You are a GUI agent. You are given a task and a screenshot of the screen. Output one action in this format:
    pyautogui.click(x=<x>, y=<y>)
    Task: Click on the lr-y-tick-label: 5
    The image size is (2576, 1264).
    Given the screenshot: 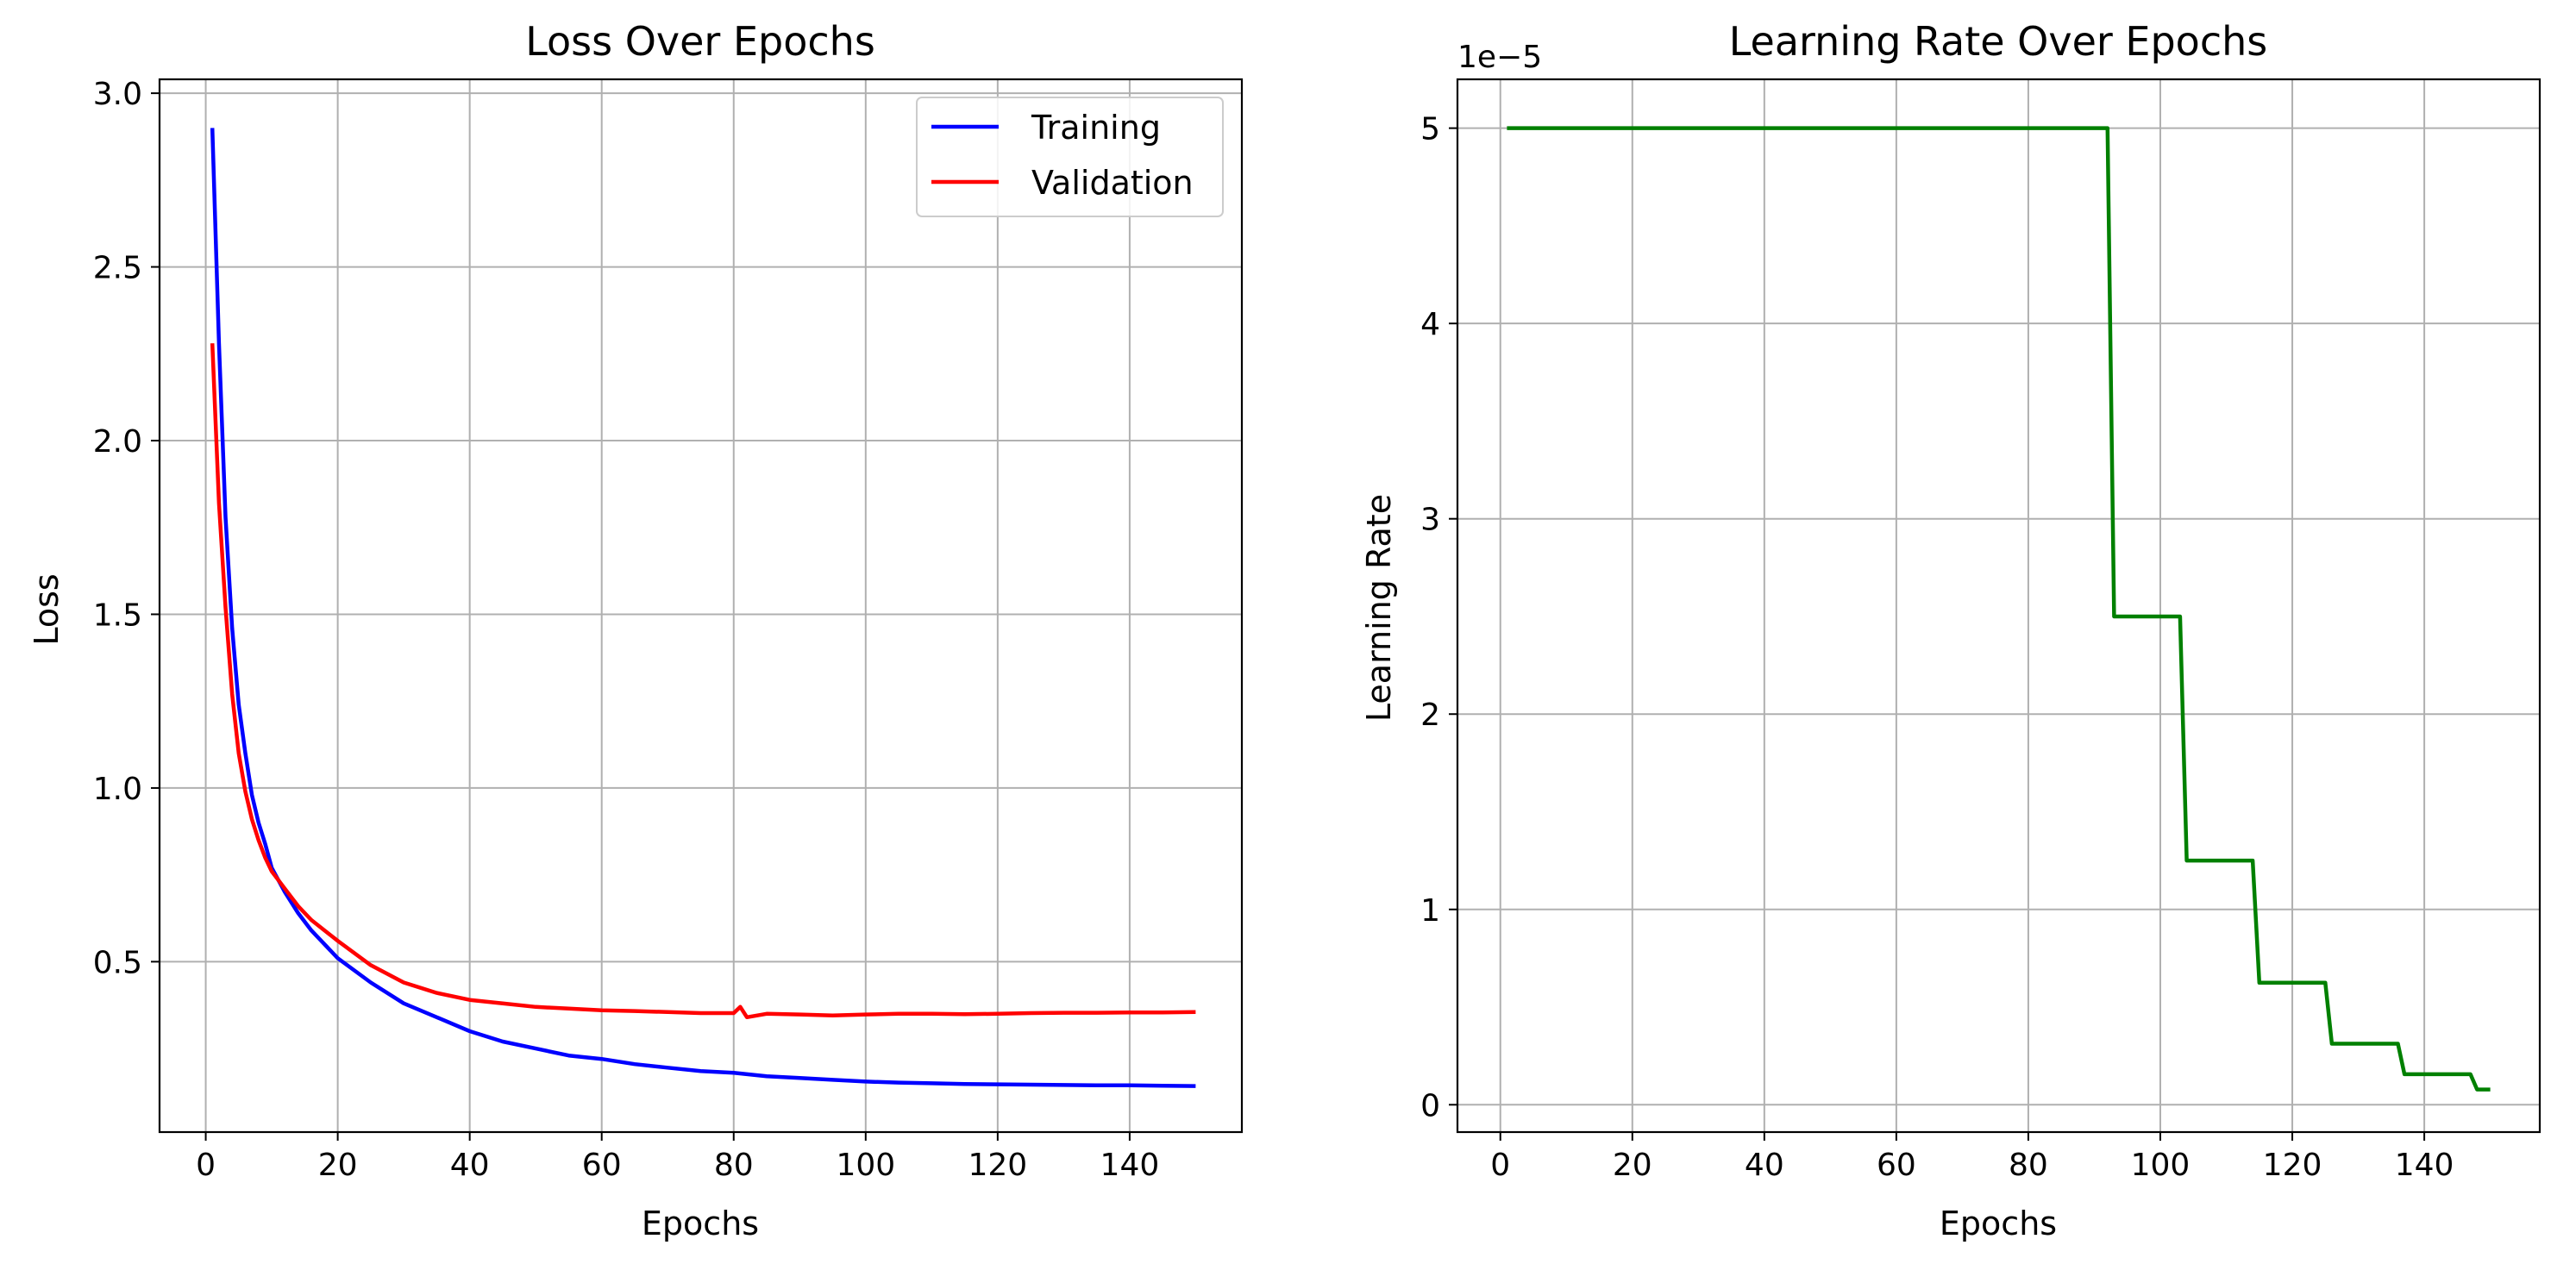 What is the action you would take?
    pyautogui.click(x=1430, y=129)
    